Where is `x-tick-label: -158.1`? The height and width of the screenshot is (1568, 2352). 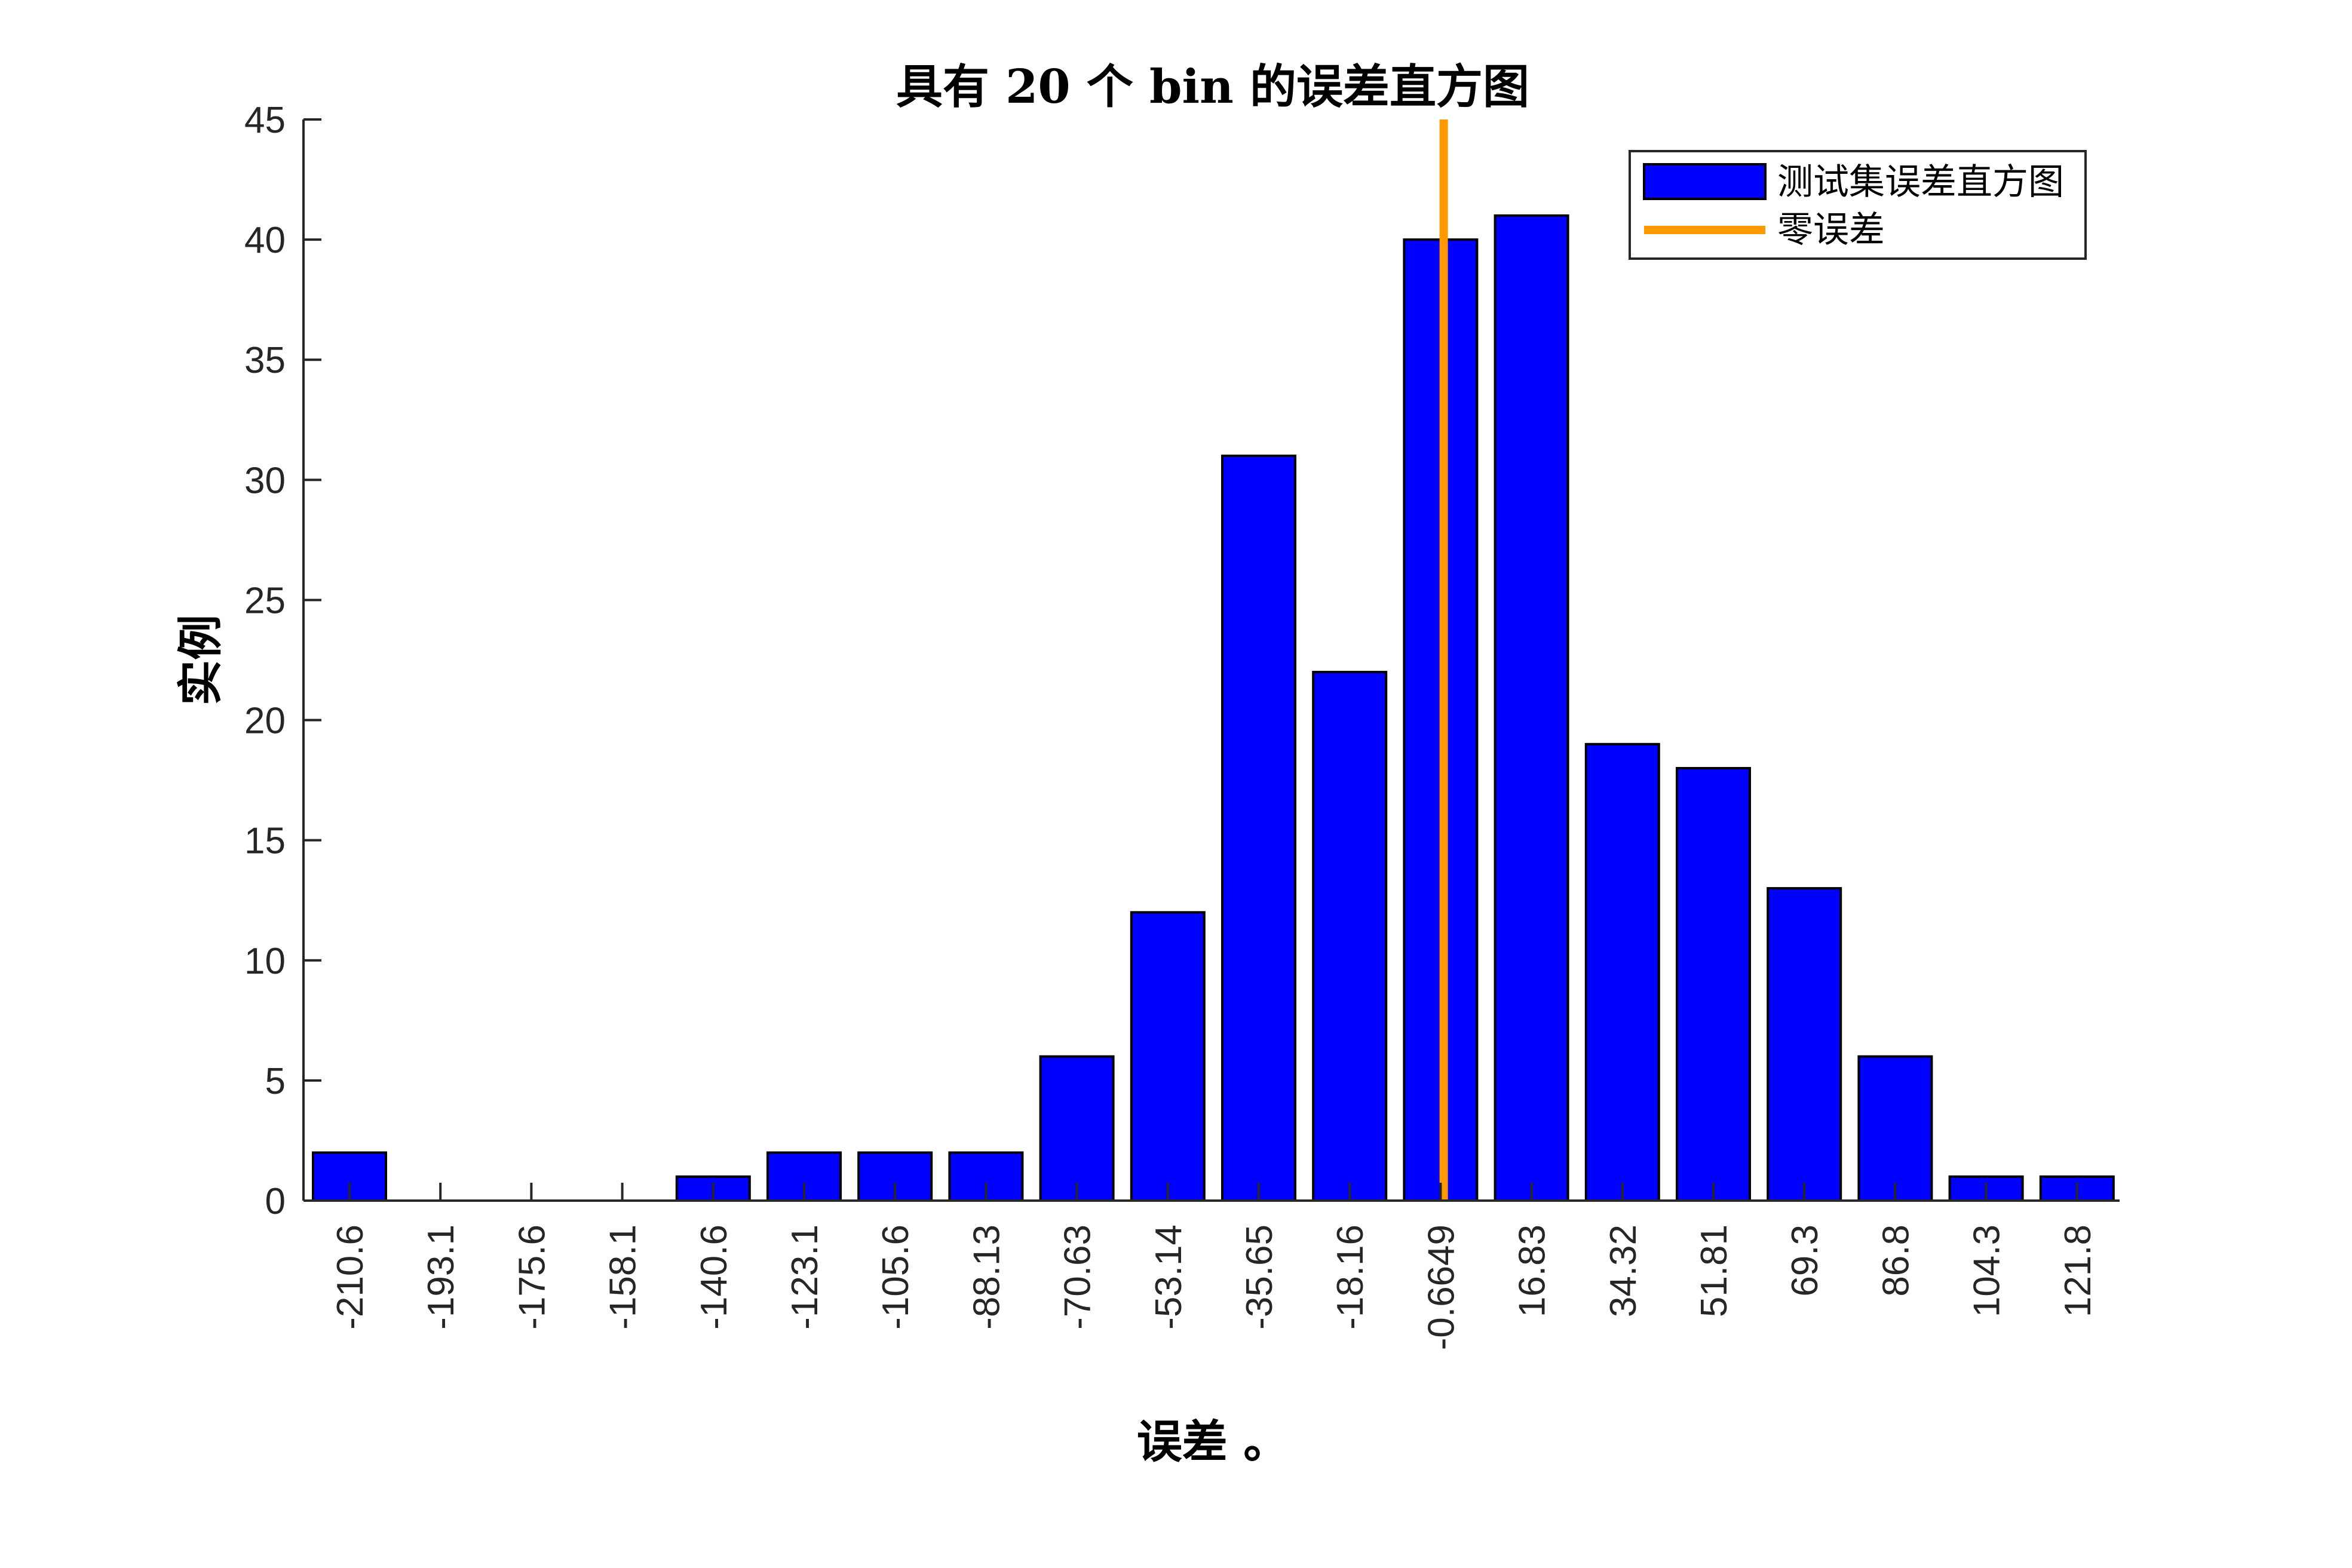
x-tick-label: -158.1 is located at coordinates (623, 1277).